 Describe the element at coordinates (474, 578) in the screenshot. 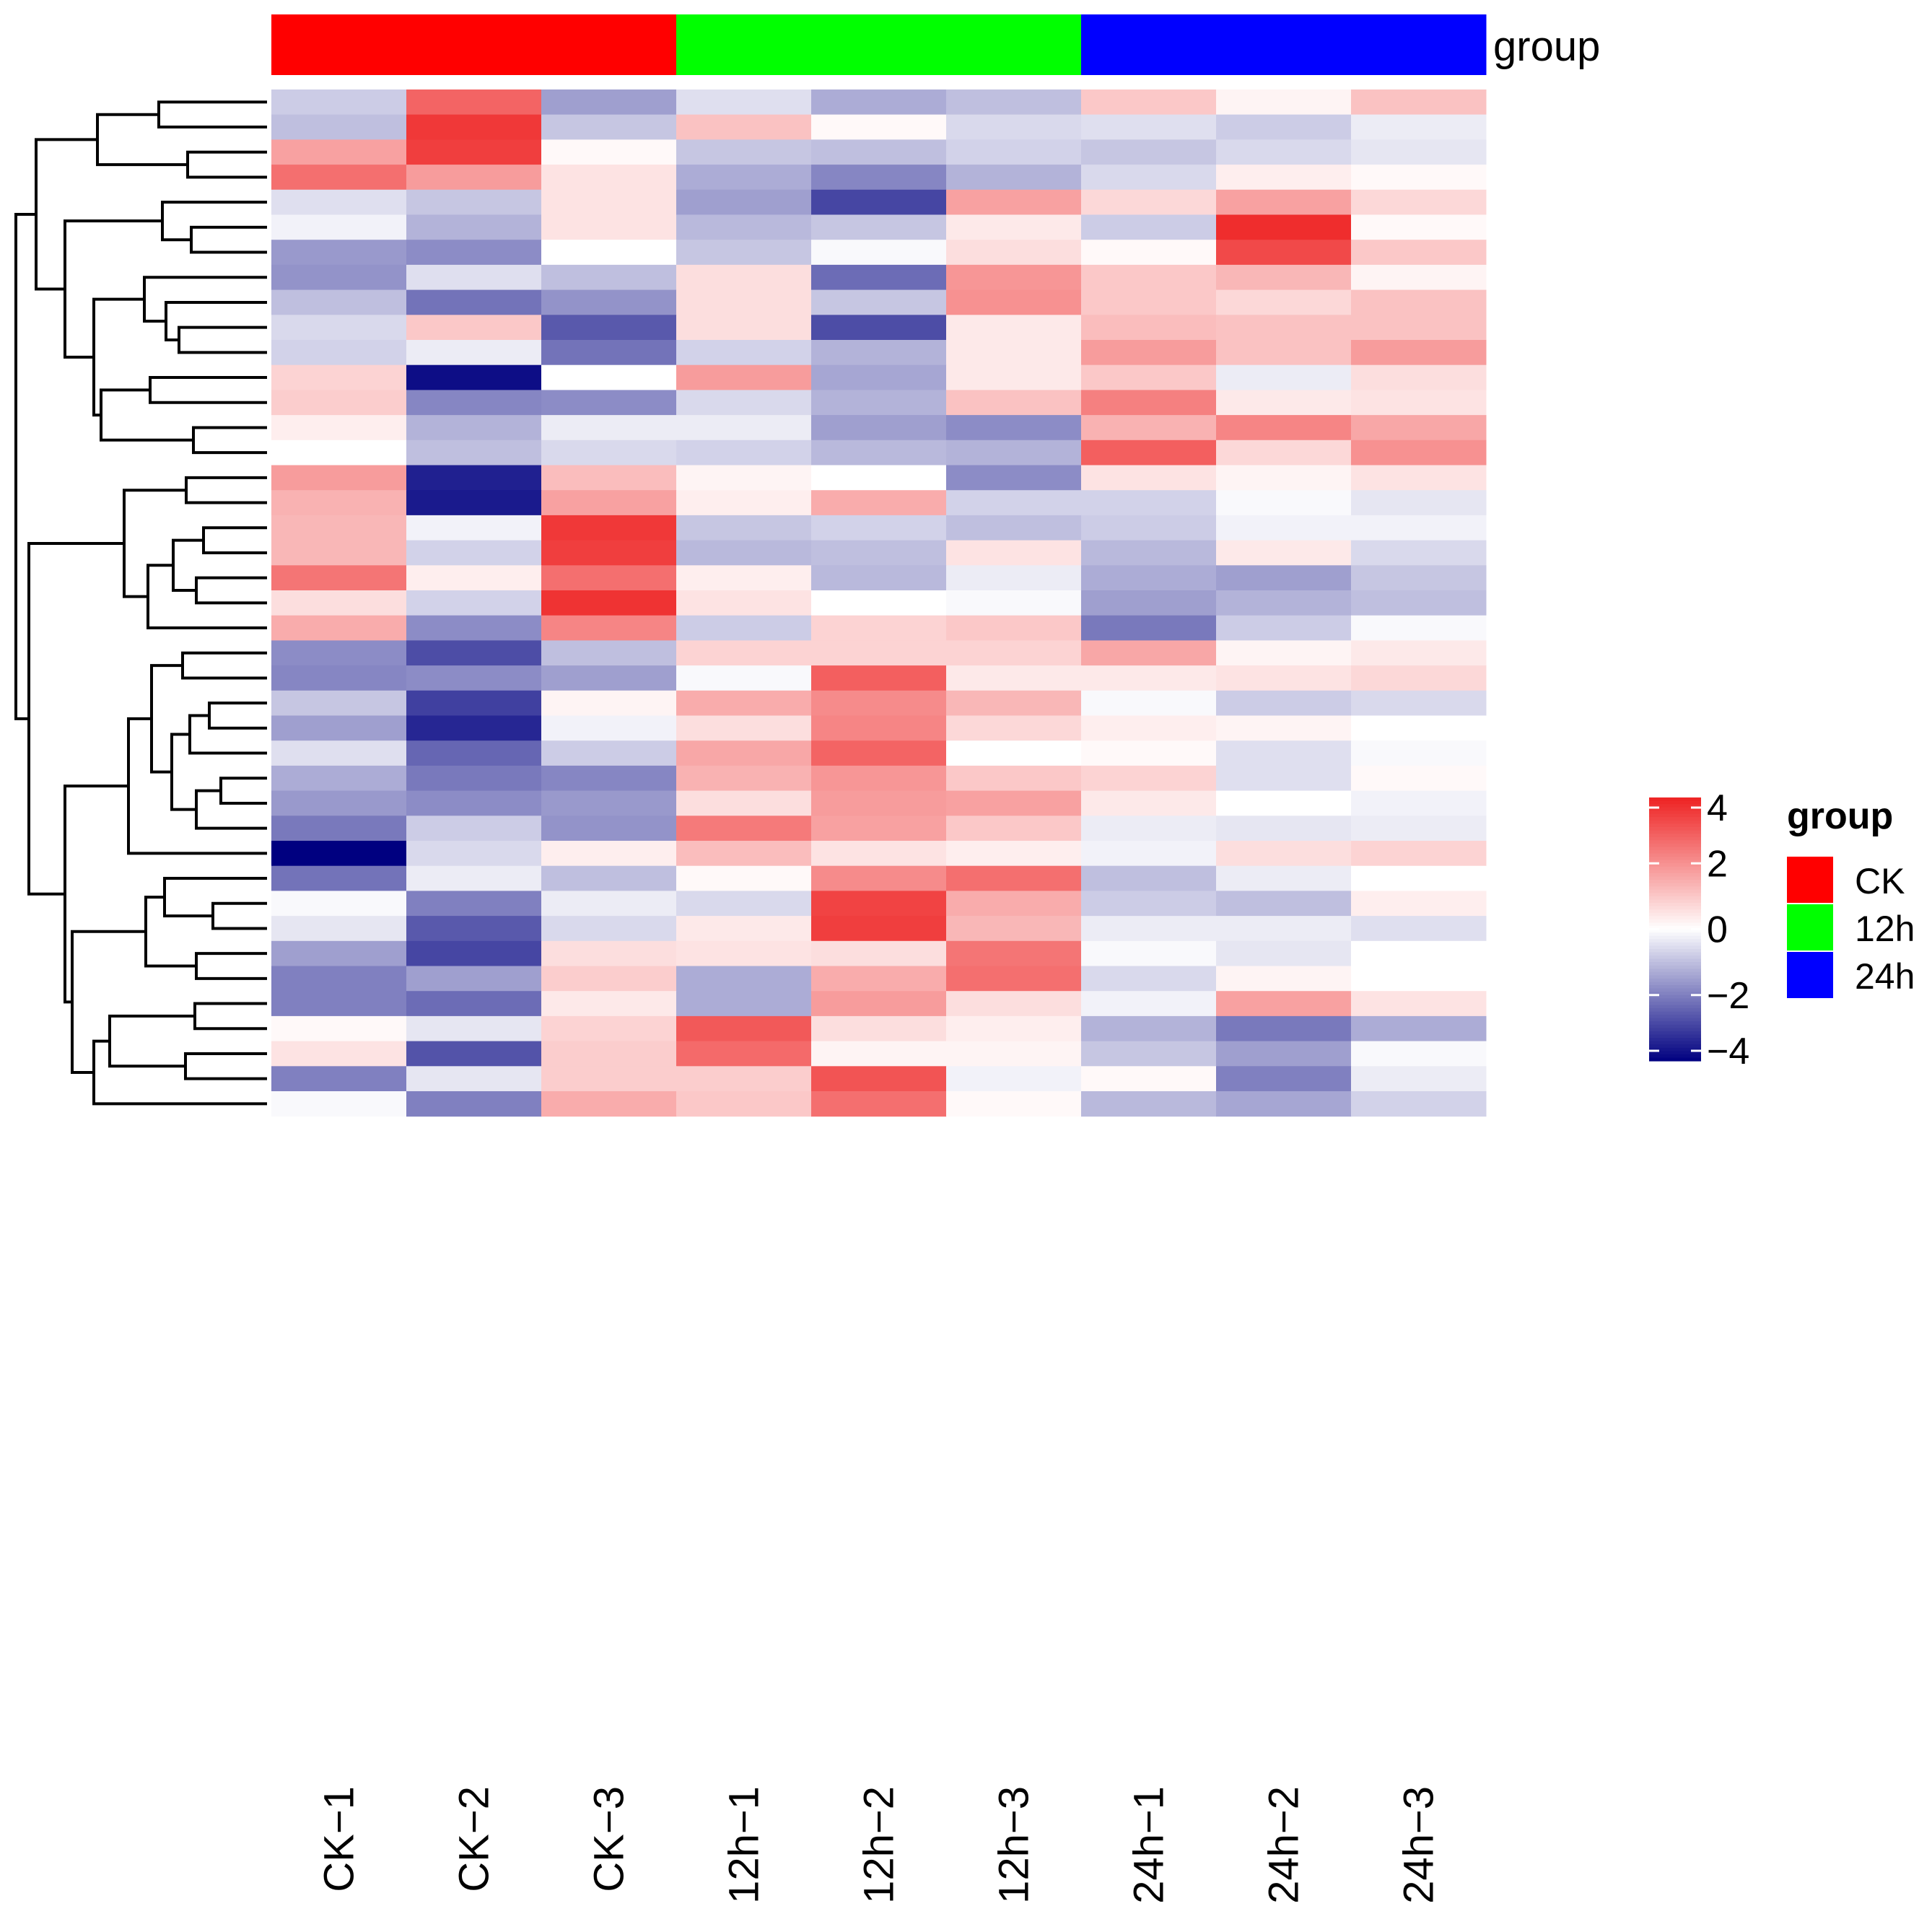

I see `heatmap-cell-r20-CK−2` at that location.